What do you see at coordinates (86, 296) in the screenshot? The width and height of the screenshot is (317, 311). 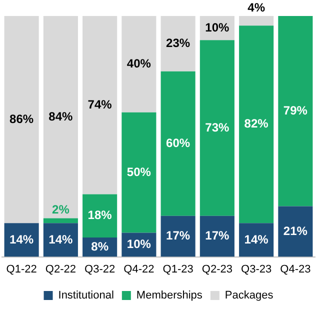 I see `legend-label: Institutional` at bounding box center [86, 296].